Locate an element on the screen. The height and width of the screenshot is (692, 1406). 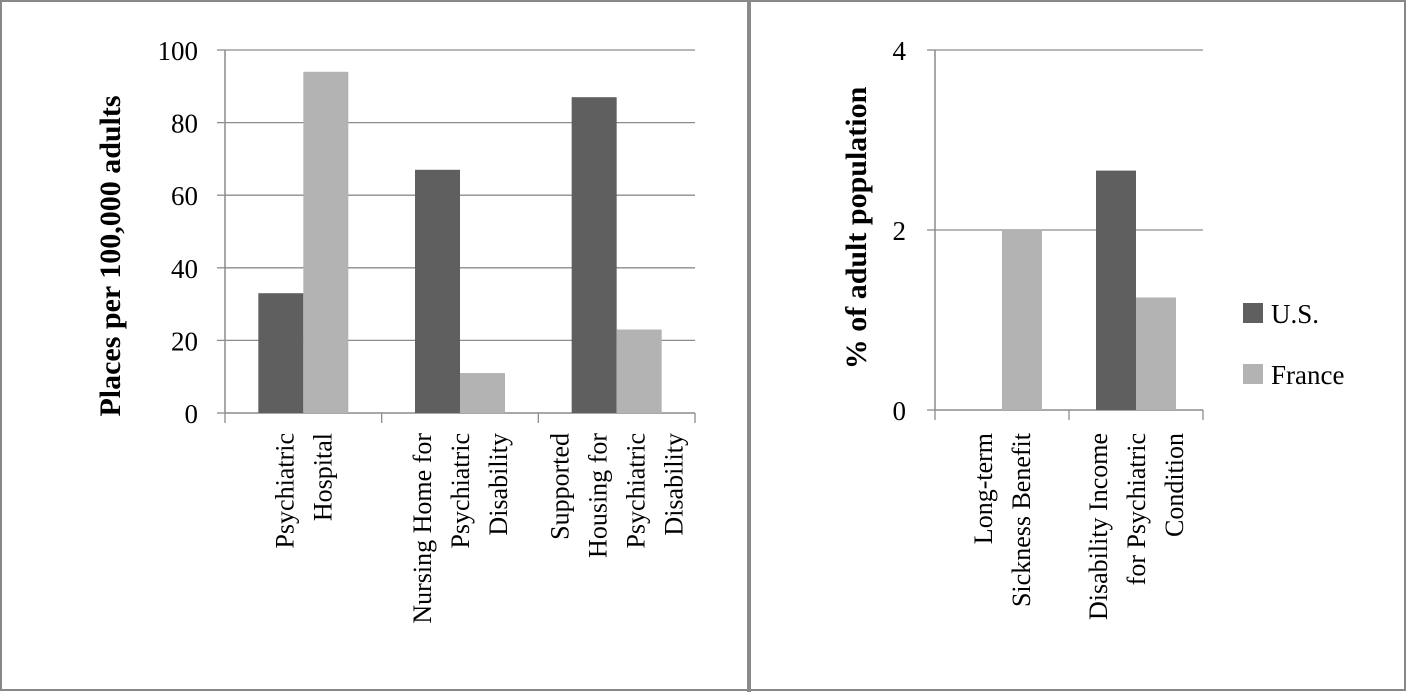
x-category-label-line: Long-term is located at coordinates (983, 488).